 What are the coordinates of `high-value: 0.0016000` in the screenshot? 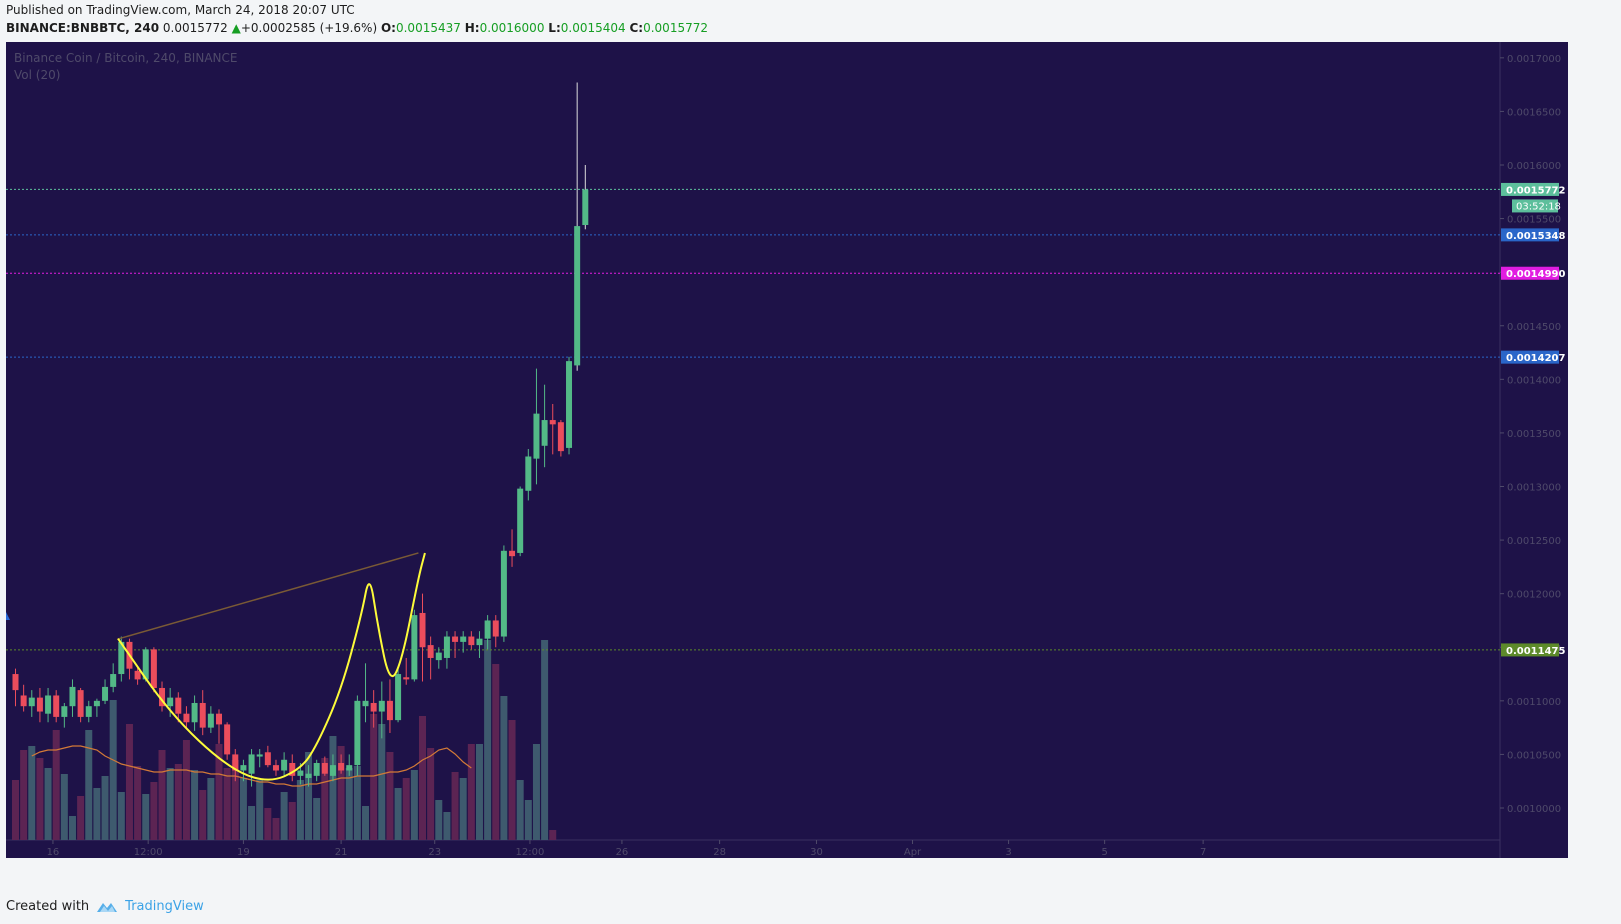 It's located at (512, 28).